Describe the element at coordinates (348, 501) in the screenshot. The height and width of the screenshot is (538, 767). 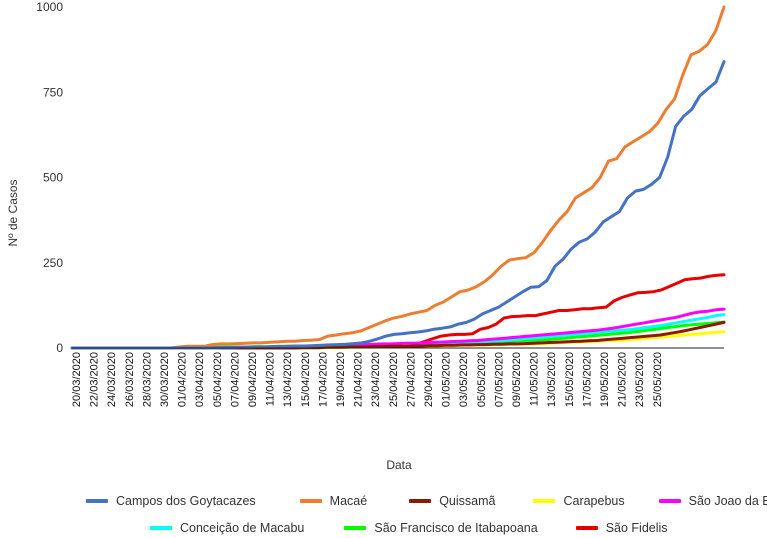
I see `legend-label: Macaé` at that location.